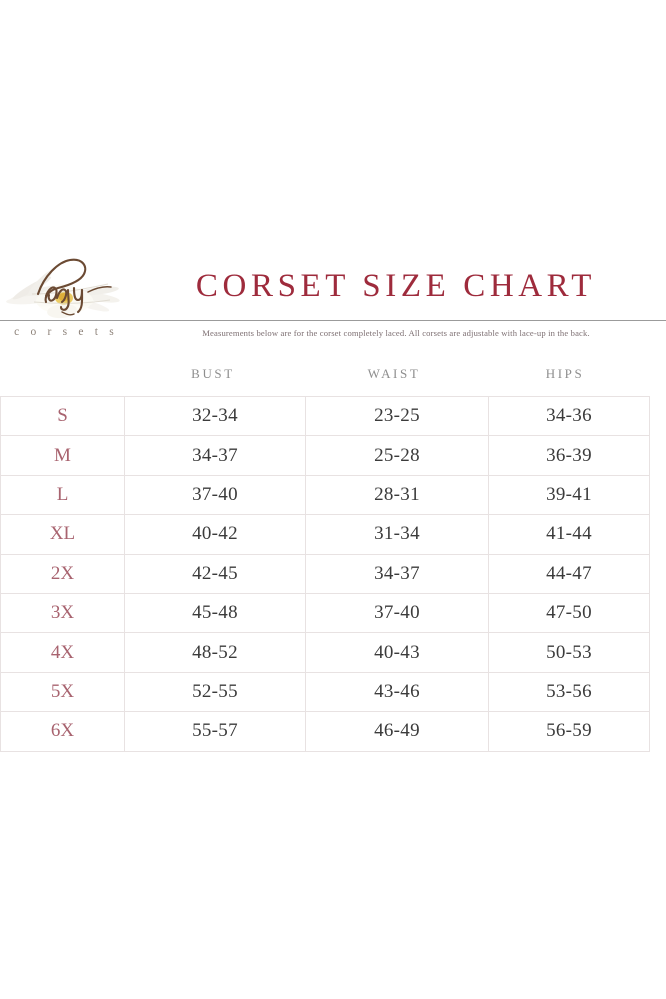 Image resolution: width=666 pixels, height=999 pixels. I want to click on table-row: 4X 48-52 40-43 50-53, so click(325, 652).